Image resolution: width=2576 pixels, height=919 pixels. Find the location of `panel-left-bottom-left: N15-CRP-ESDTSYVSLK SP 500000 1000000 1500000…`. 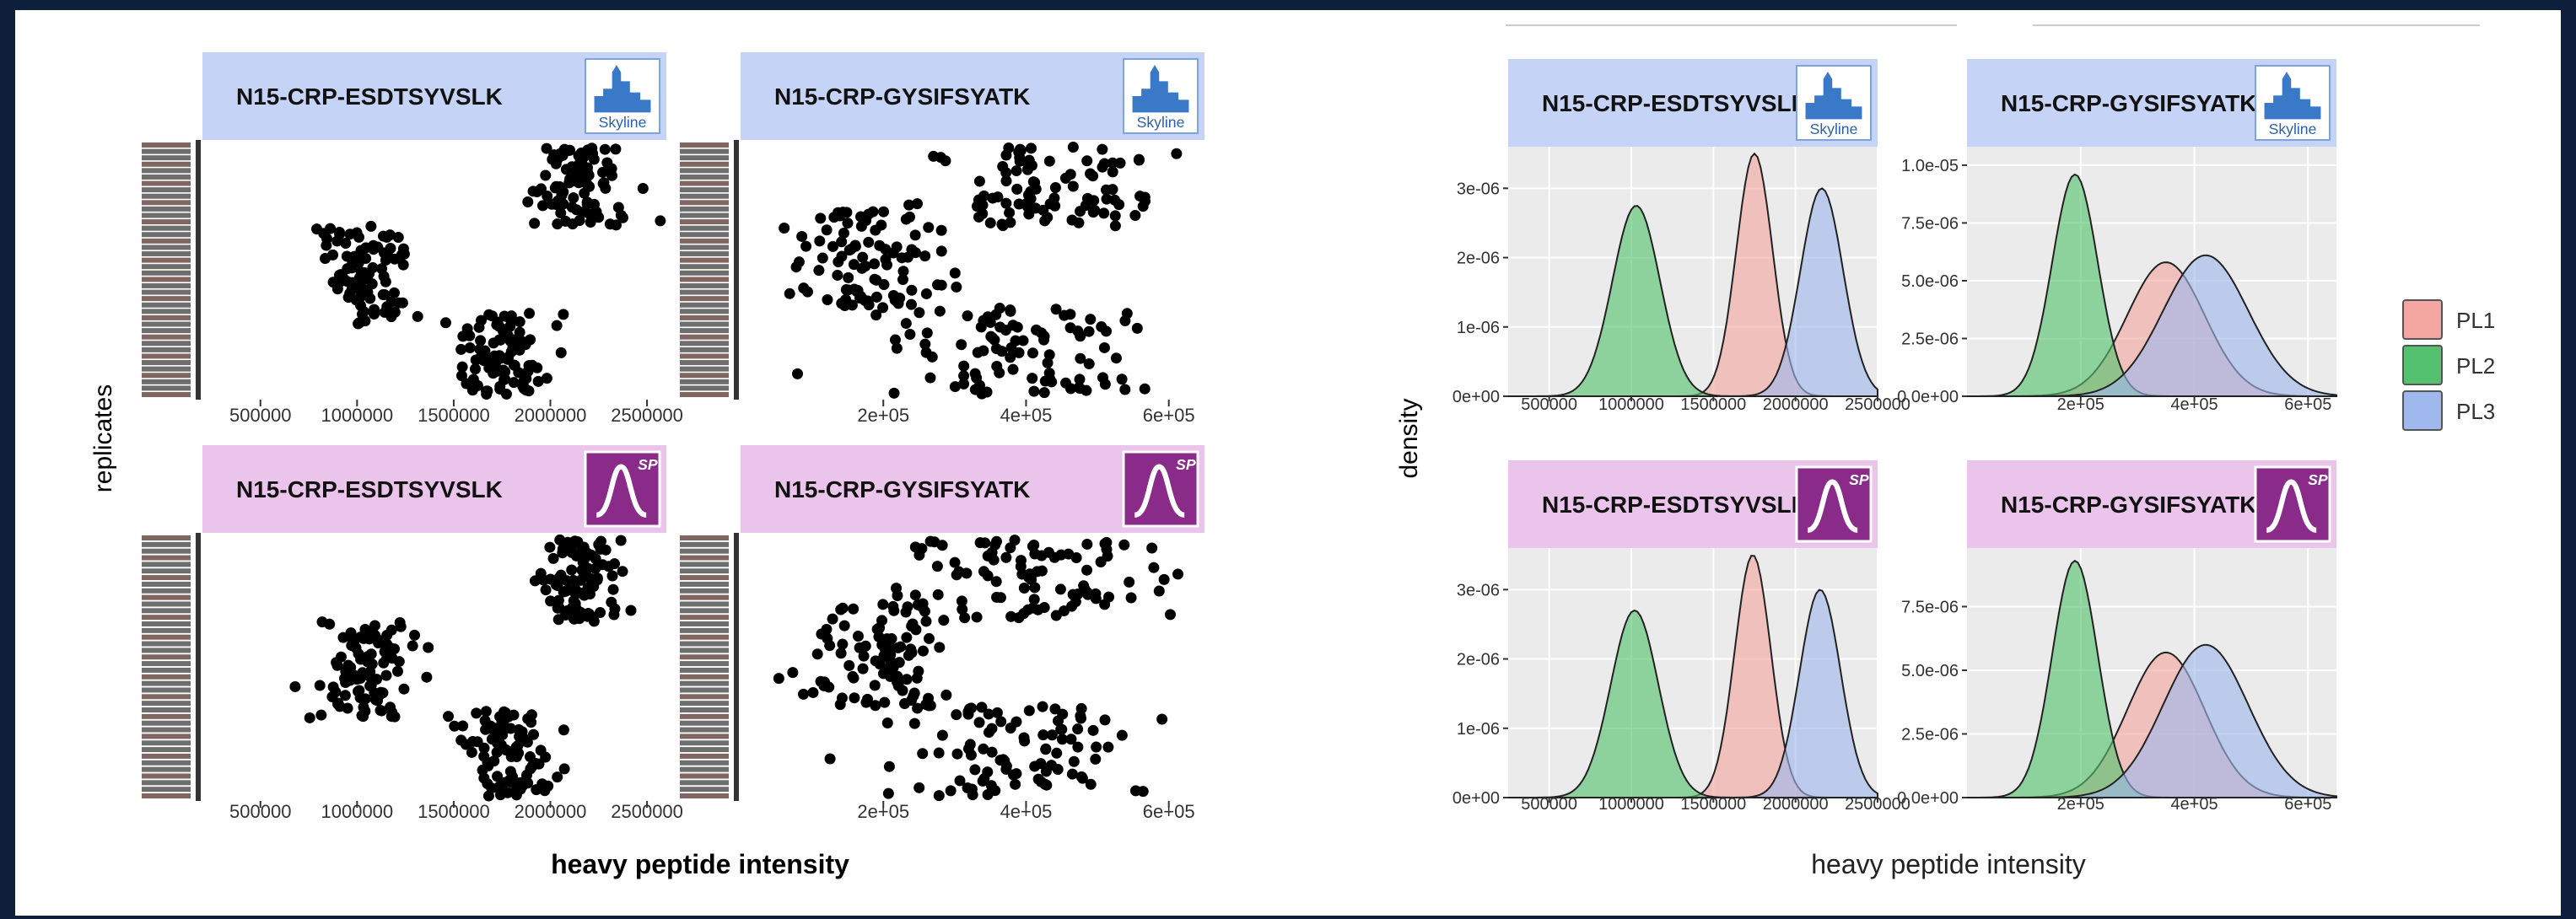

panel-left-bottom-left: N15-CRP-ESDTSYVSLK SP 500000 1000000 1500000… is located at coordinates (412, 633).